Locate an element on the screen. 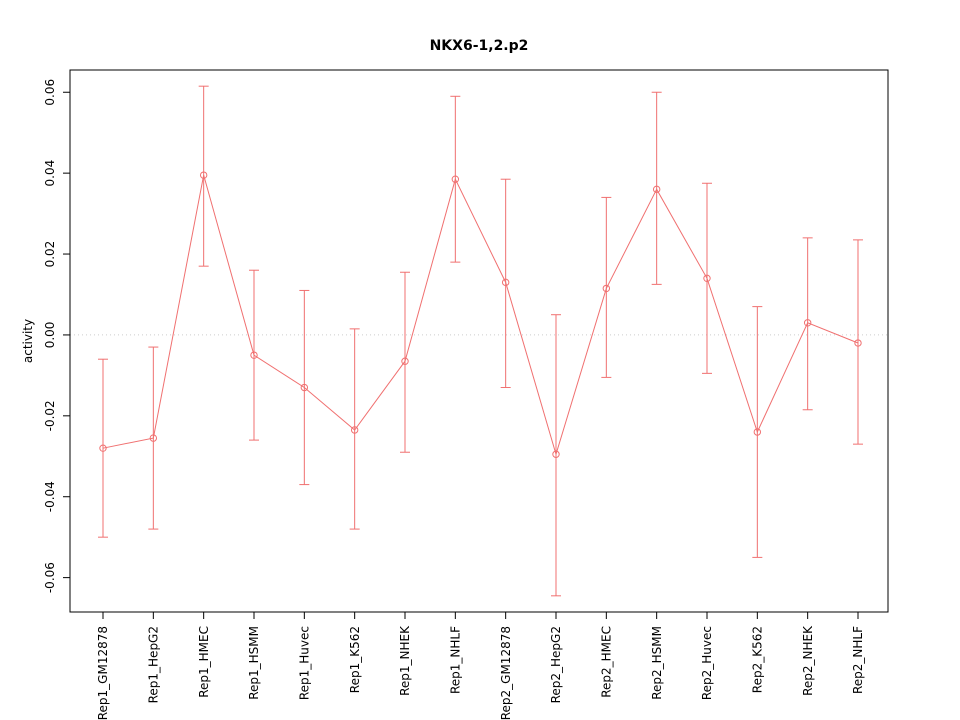 Image resolution: width=960 pixels, height=720 pixels. chart-title: NKX6-1,2.p2 is located at coordinates (479, 46).